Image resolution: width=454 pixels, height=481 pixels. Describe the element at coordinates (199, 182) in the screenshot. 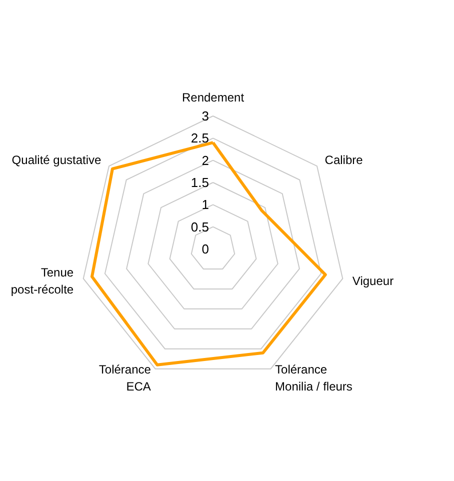

I see `y-tick-label: 1.5` at that location.